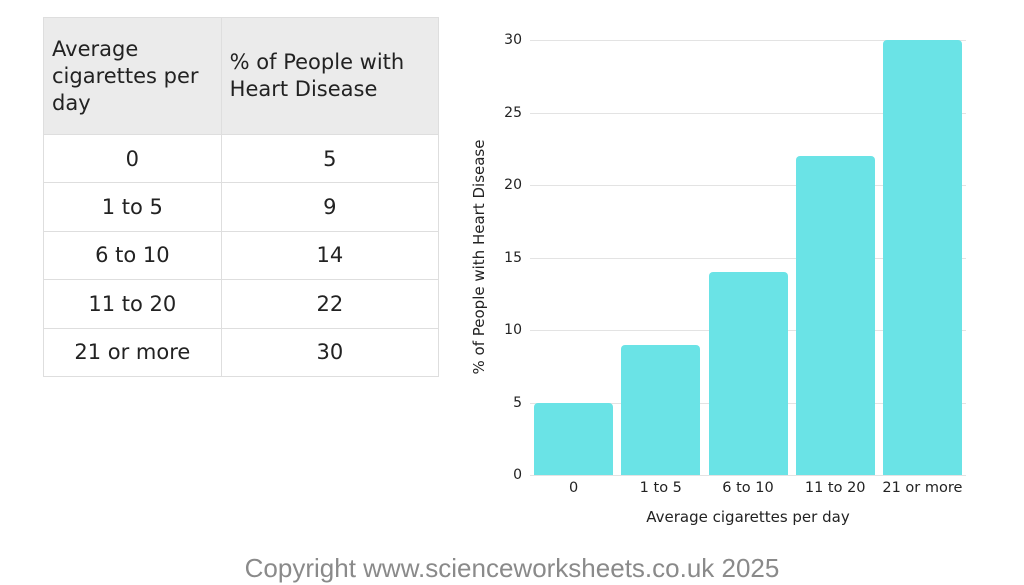 Image resolution: width=1024 pixels, height=585 pixels. Describe the element at coordinates (132, 255) in the screenshot. I see `cell-cigarettes: 6 to 10` at that location.